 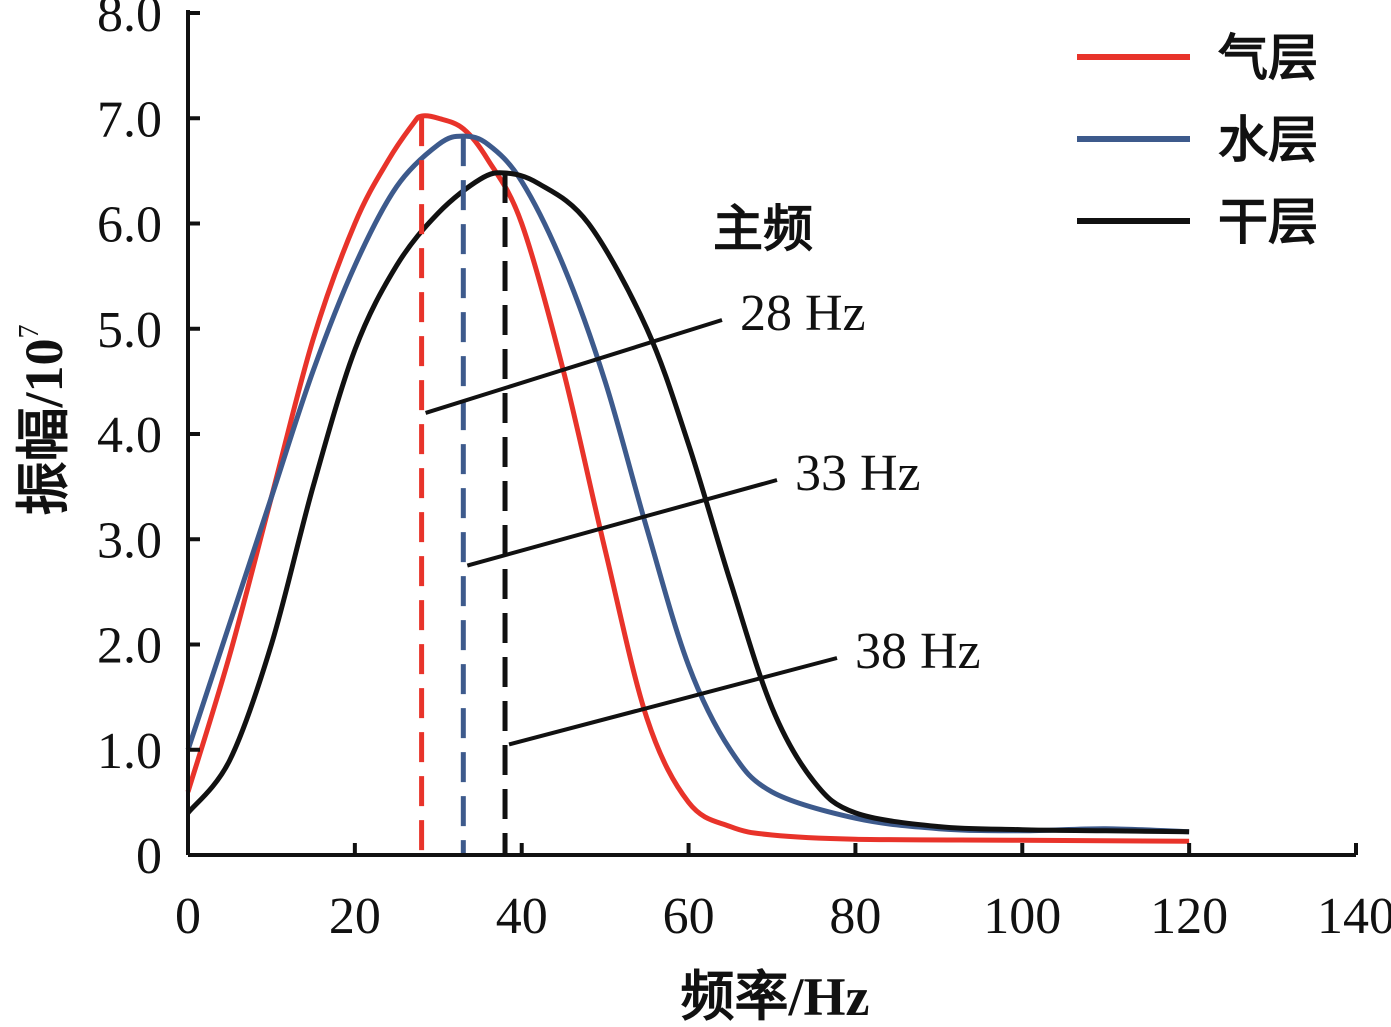 I want to click on y-tick-label: 0, so click(x=149, y=856).